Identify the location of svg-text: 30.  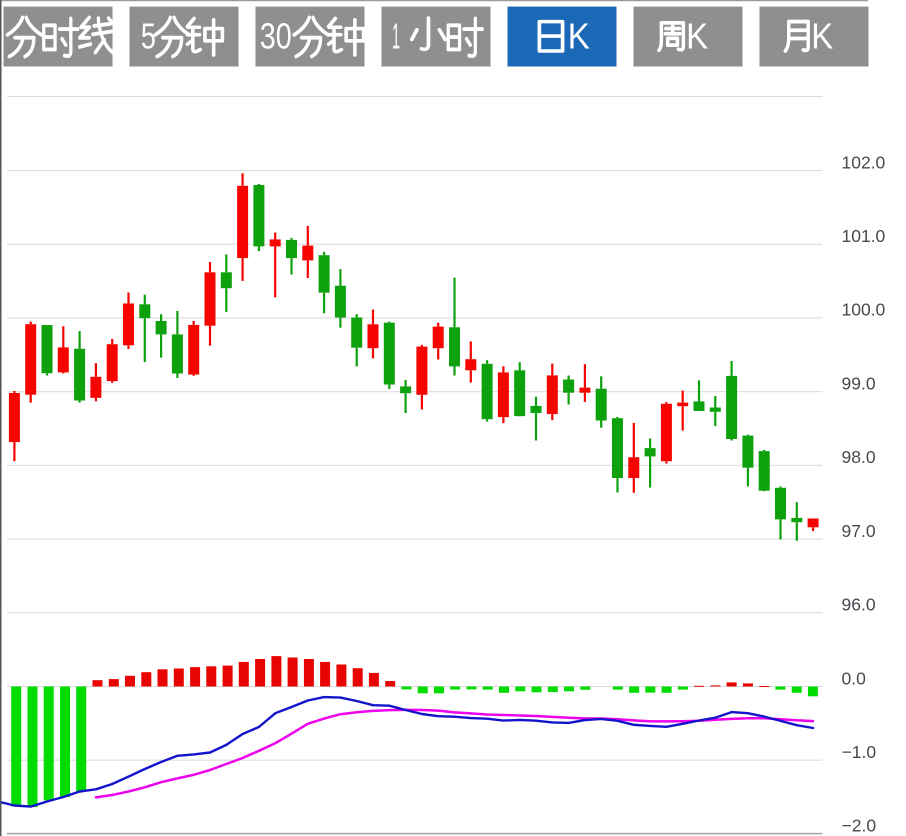
(276, 35).